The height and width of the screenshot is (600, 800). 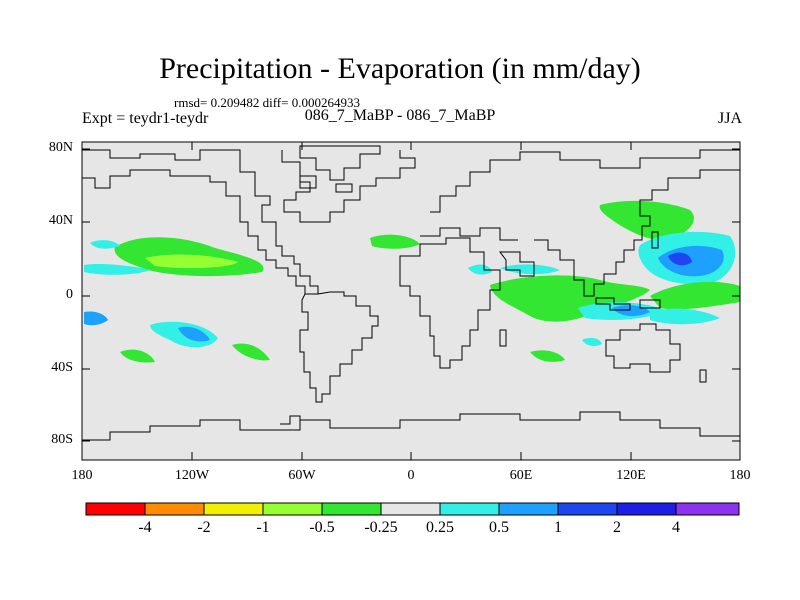 I want to click on colorbar-label: 1, so click(x=558, y=527).